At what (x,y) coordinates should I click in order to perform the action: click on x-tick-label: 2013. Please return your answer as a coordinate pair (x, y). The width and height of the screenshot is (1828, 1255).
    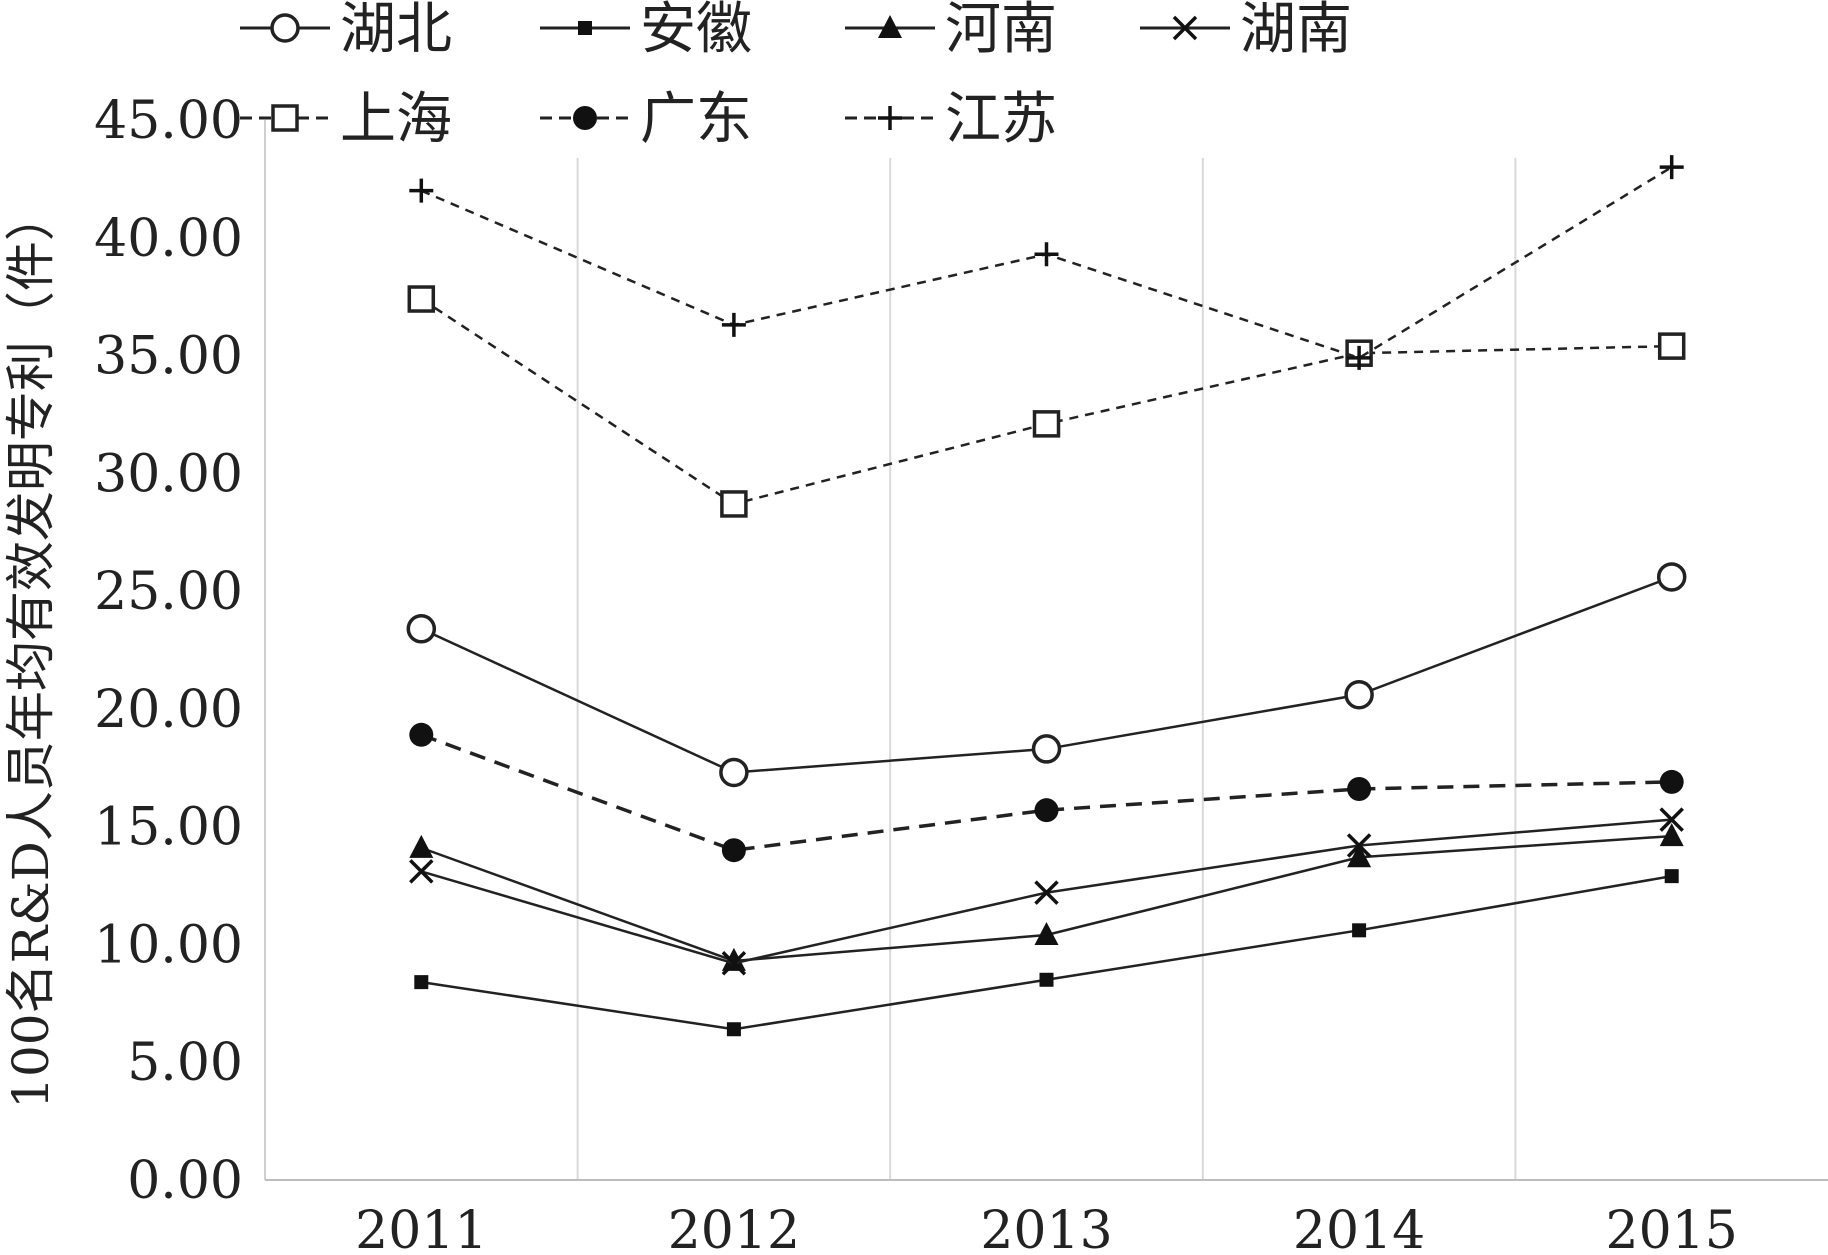
    Looking at the image, I should click on (1046, 1228).